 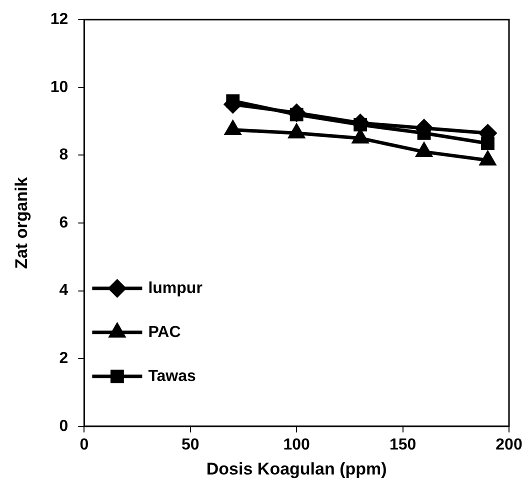 I want to click on y-tick-label: 2, so click(x=63, y=359).